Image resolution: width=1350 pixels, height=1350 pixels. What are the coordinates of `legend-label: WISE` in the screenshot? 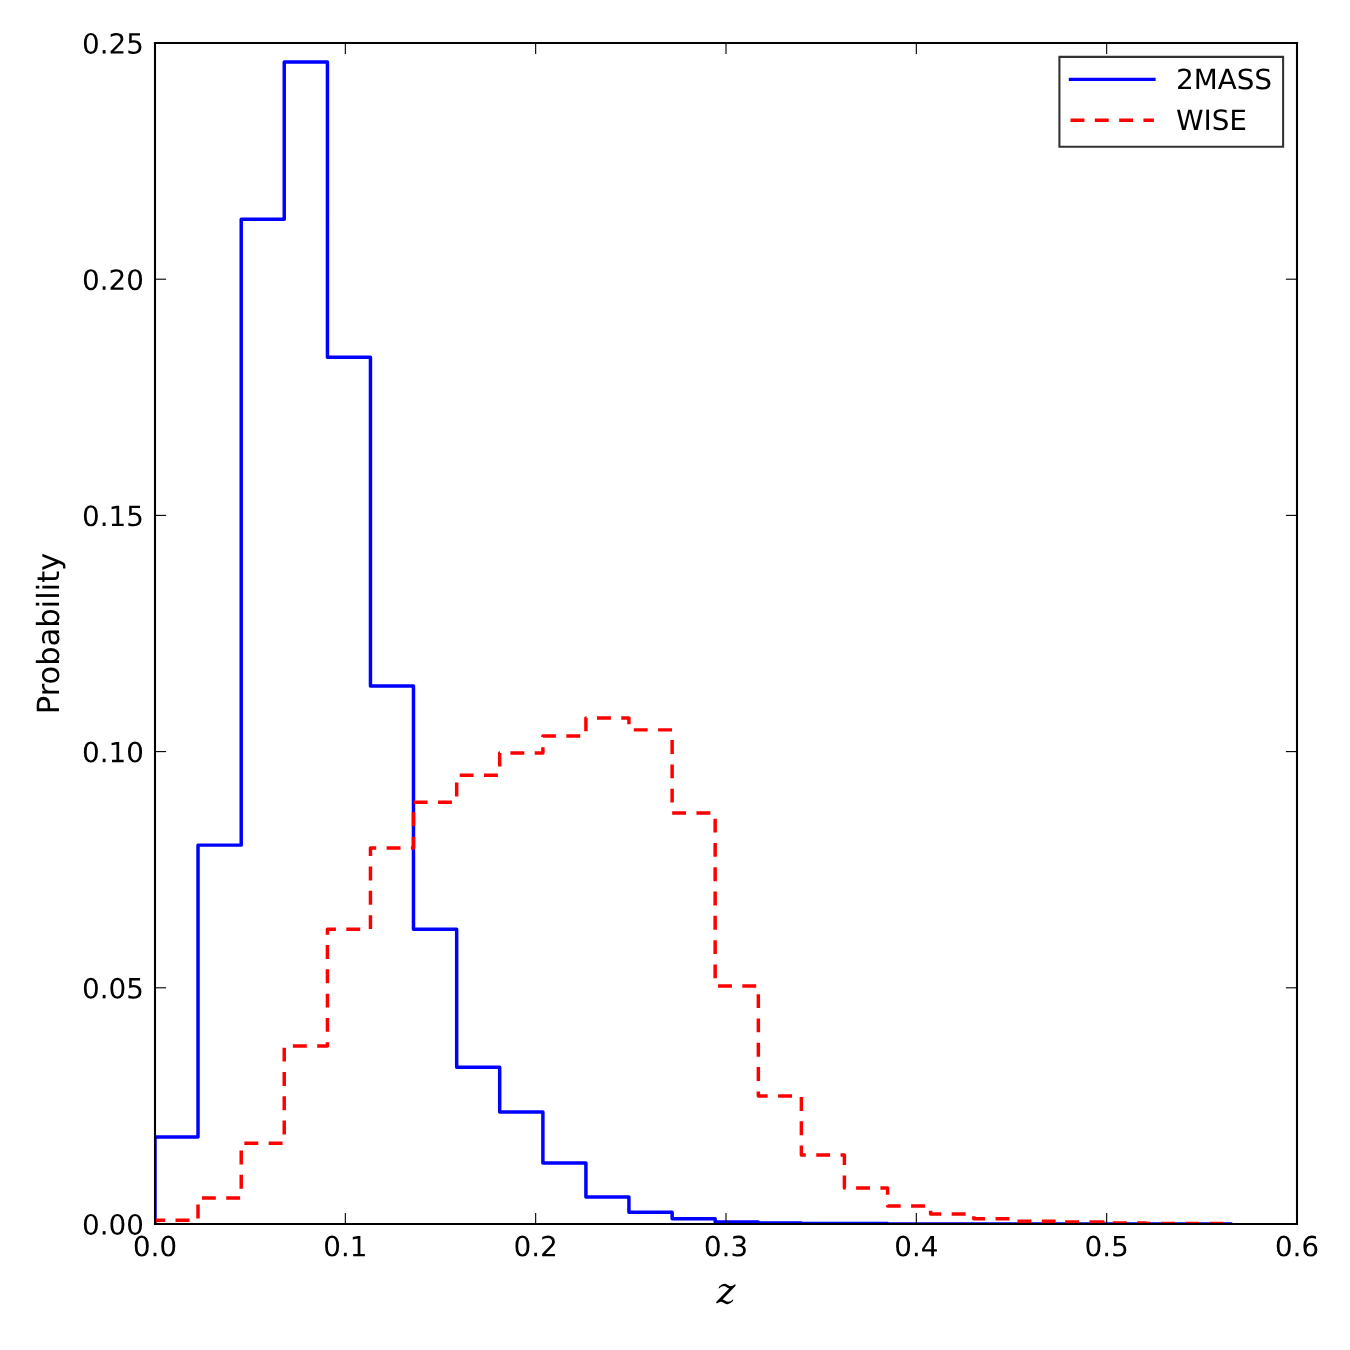 It's located at (1211, 120).